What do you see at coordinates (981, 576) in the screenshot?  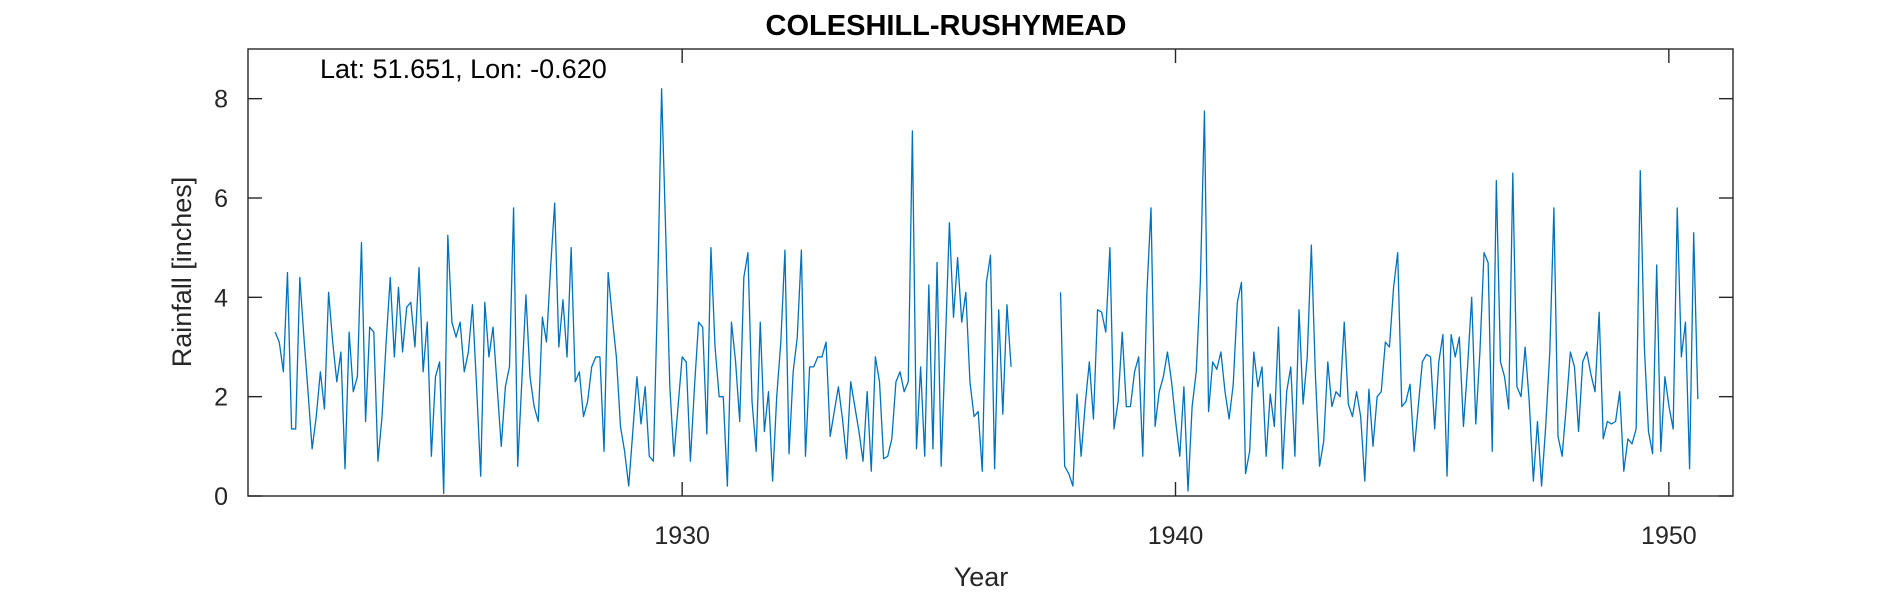 I see `x-axis-label: Year` at bounding box center [981, 576].